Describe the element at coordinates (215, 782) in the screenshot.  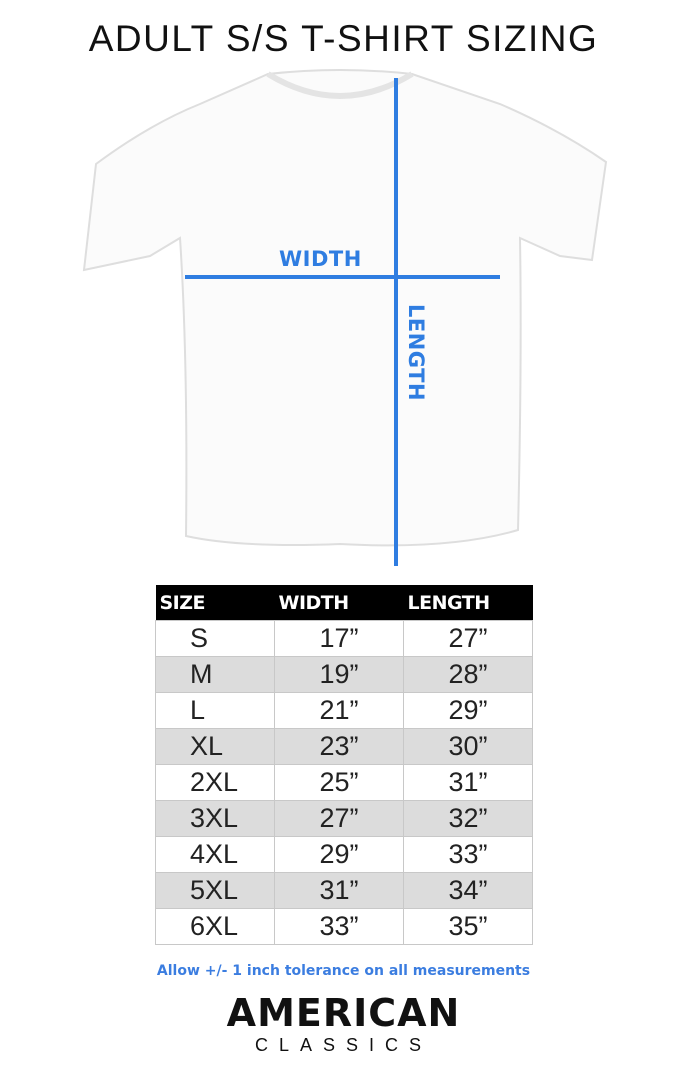
I see `size-cell: 2XL` at that location.